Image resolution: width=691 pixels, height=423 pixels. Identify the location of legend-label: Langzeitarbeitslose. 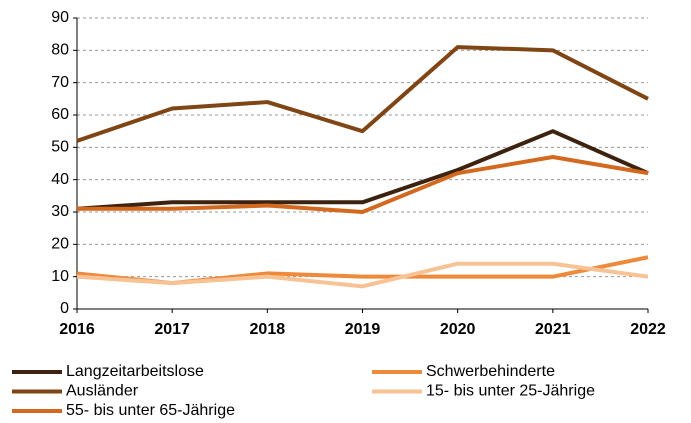
(135, 371).